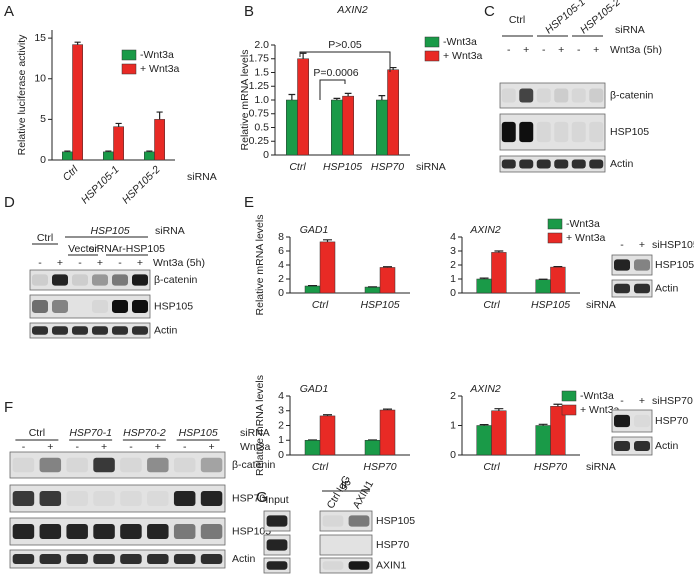 This screenshot has height=574, width=694. Describe the element at coordinates (379, 467) in the screenshot. I see `x-tick-label: HSP70` at that location.